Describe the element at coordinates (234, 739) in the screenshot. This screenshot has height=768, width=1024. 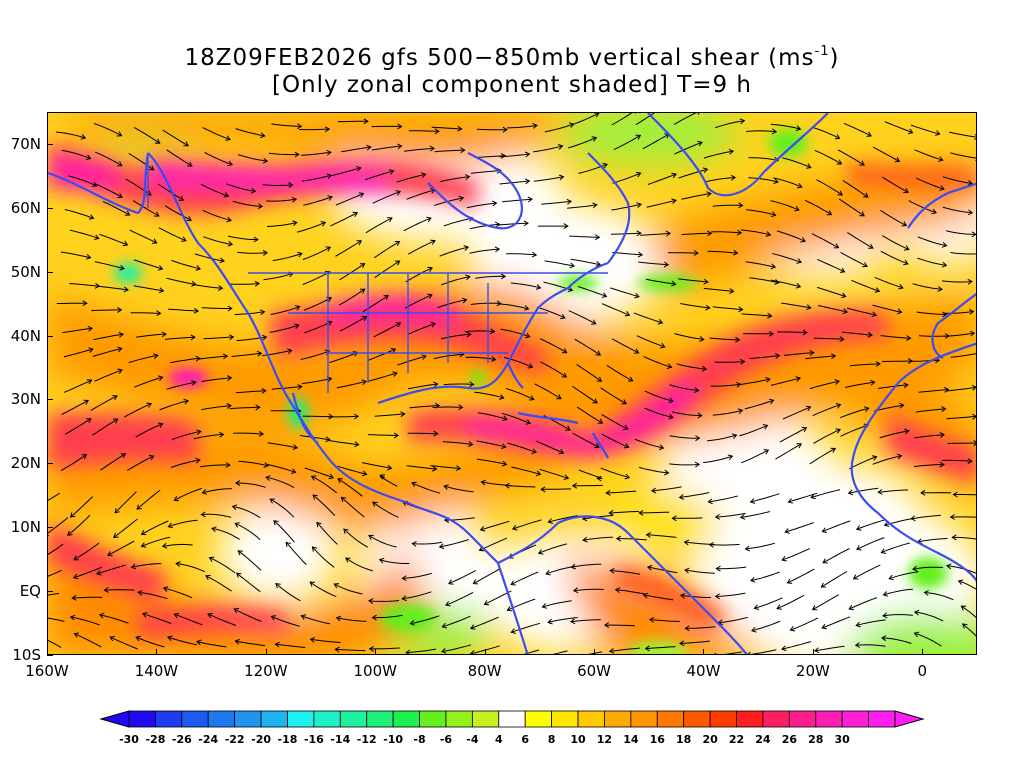
I see `colorbar-label: -22` at that location.